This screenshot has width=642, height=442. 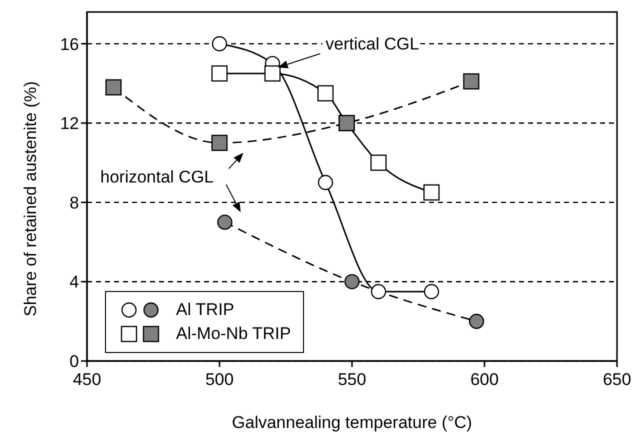 I want to click on x-tick-label: 550, so click(x=352, y=380).